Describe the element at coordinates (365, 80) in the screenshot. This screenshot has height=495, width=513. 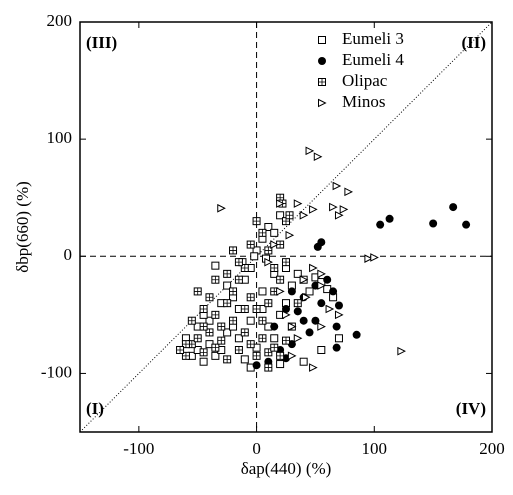
I see `legend-label: Olipac` at that location.